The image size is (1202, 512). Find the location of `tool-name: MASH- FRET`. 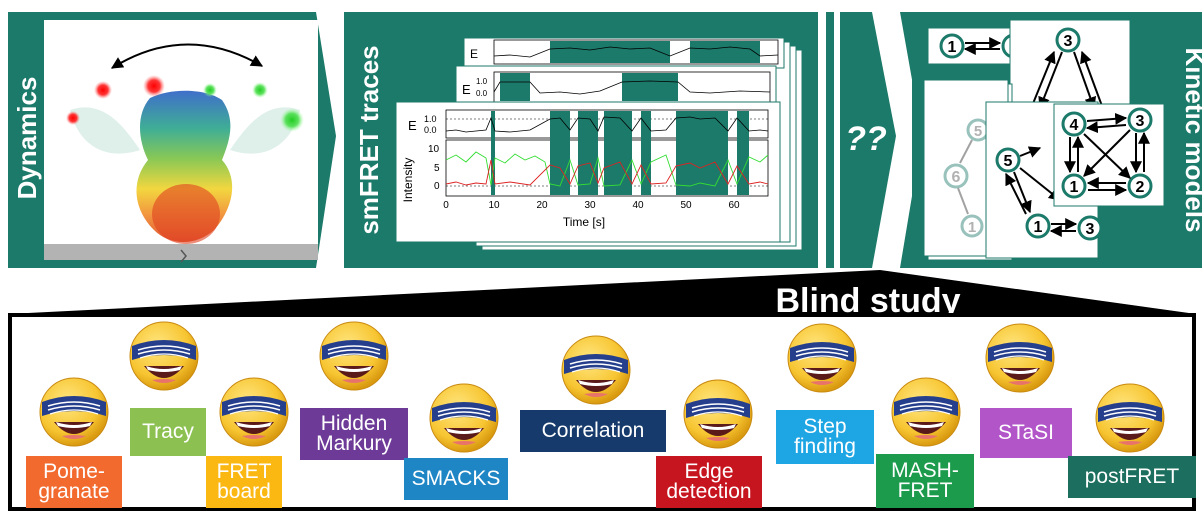

tool-name: MASH- FRET is located at coordinates (925, 480).